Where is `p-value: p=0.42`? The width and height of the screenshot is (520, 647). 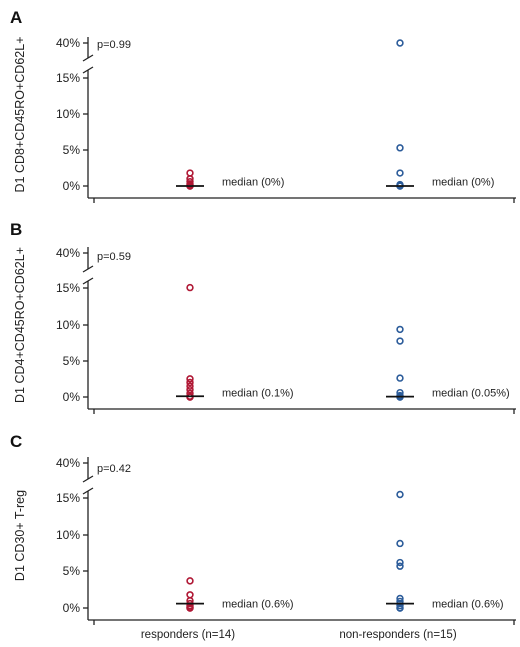
p-value: p=0.42 is located at coordinates (114, 469).